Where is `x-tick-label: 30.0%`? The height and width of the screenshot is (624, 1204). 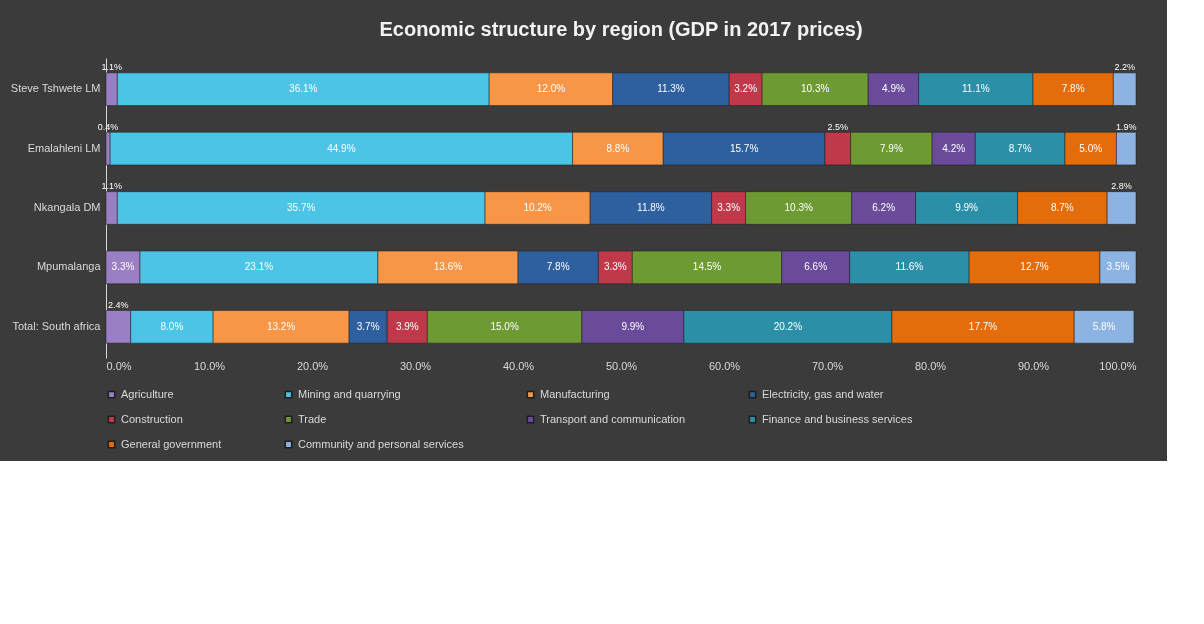
x-tick-label: 30.0% is located at coordinates (415, 365).